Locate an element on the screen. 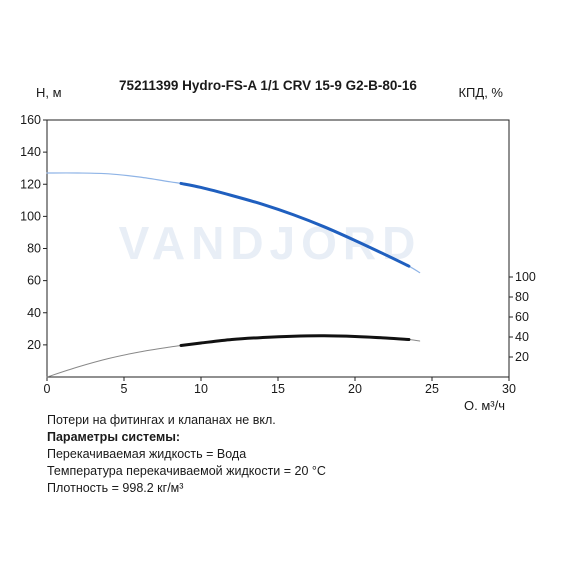 The height and width of the screenshot is (570, 570). series-head-operating-line is located at coordinates (295, 224).